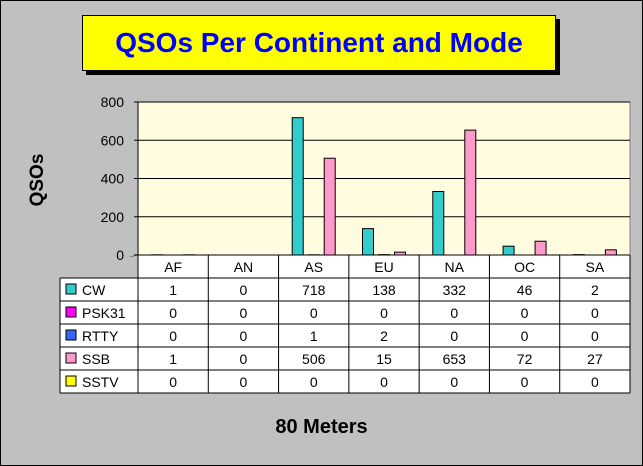  What do you see at coordinates (173, 267) in the screenshot?
I see `category-label: AF` at bounding box center [173, 267].